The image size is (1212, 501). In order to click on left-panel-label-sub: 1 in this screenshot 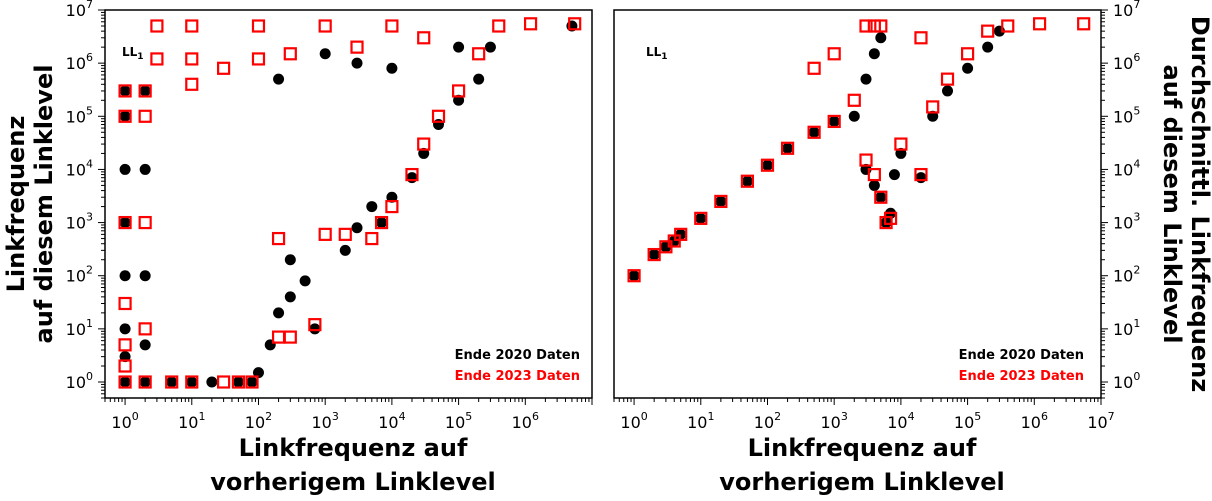, I will do `click(140, 57)`.